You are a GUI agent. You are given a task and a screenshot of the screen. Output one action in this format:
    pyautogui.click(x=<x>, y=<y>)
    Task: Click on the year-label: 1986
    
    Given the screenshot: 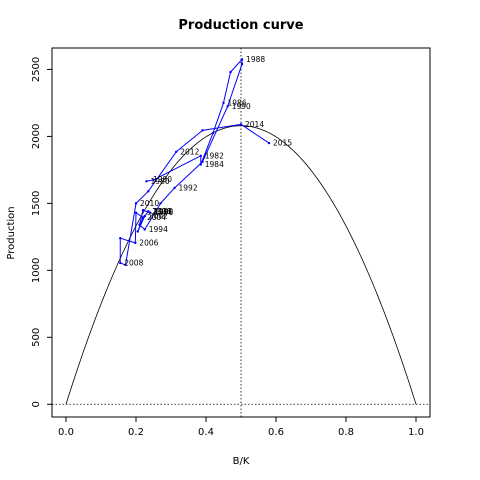 What is the action you would take?
    pyautogui.click(x=237, y=102)
    